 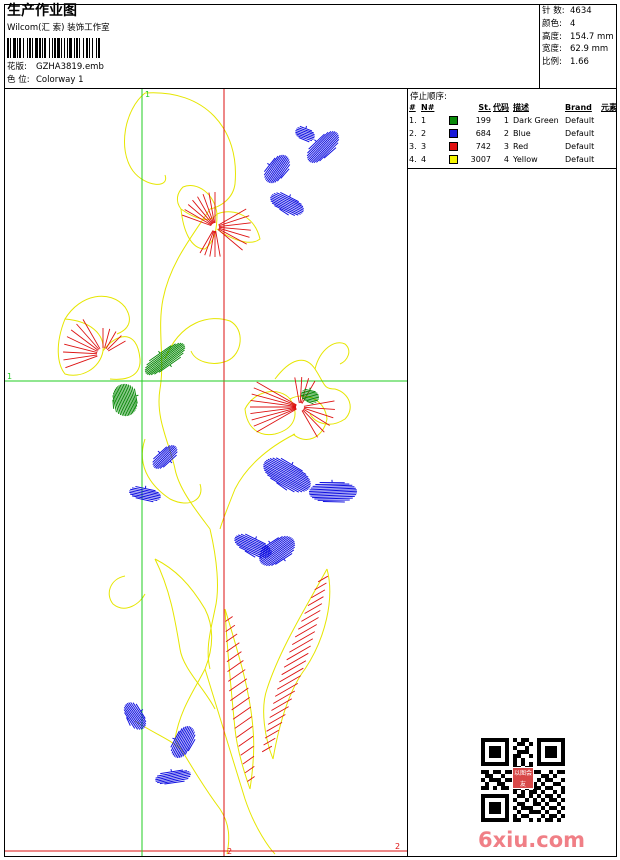 I want to click on bottom-stem, so click(x=240, y=761).